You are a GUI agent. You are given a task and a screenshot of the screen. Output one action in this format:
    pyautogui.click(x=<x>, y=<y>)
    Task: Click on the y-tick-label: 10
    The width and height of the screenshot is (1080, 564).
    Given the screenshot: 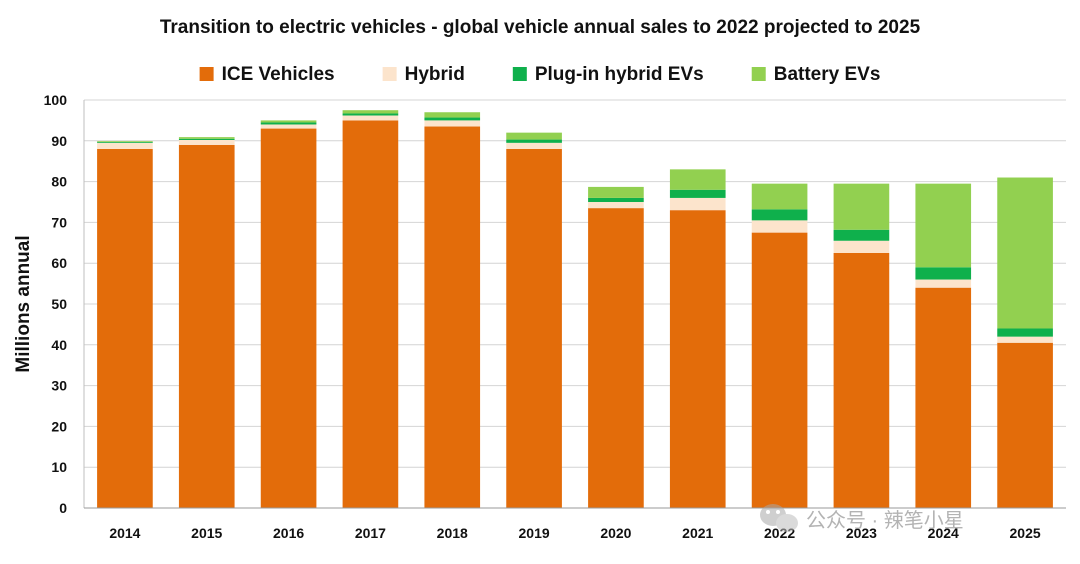 What is the action you would take?
    pyautogui.click(x=59, y=467)
    